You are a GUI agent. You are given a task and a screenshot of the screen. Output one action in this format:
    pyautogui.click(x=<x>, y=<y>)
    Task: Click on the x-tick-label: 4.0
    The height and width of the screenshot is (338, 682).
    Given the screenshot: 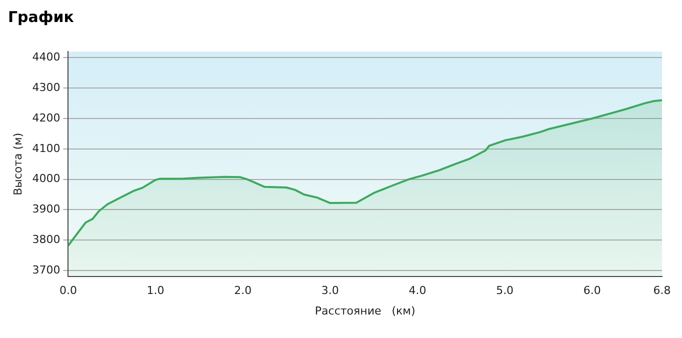 What is the action you would take?
    pyautogui.click(x=417, y=291)
    